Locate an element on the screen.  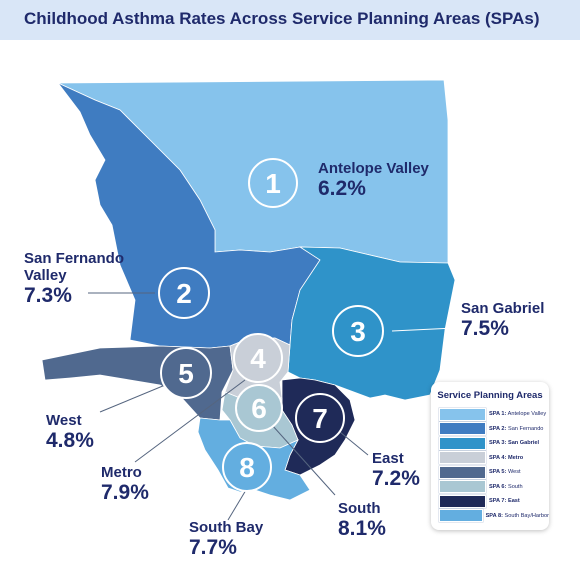
badge-spa5: 5 is located at coordinates (186, 373).